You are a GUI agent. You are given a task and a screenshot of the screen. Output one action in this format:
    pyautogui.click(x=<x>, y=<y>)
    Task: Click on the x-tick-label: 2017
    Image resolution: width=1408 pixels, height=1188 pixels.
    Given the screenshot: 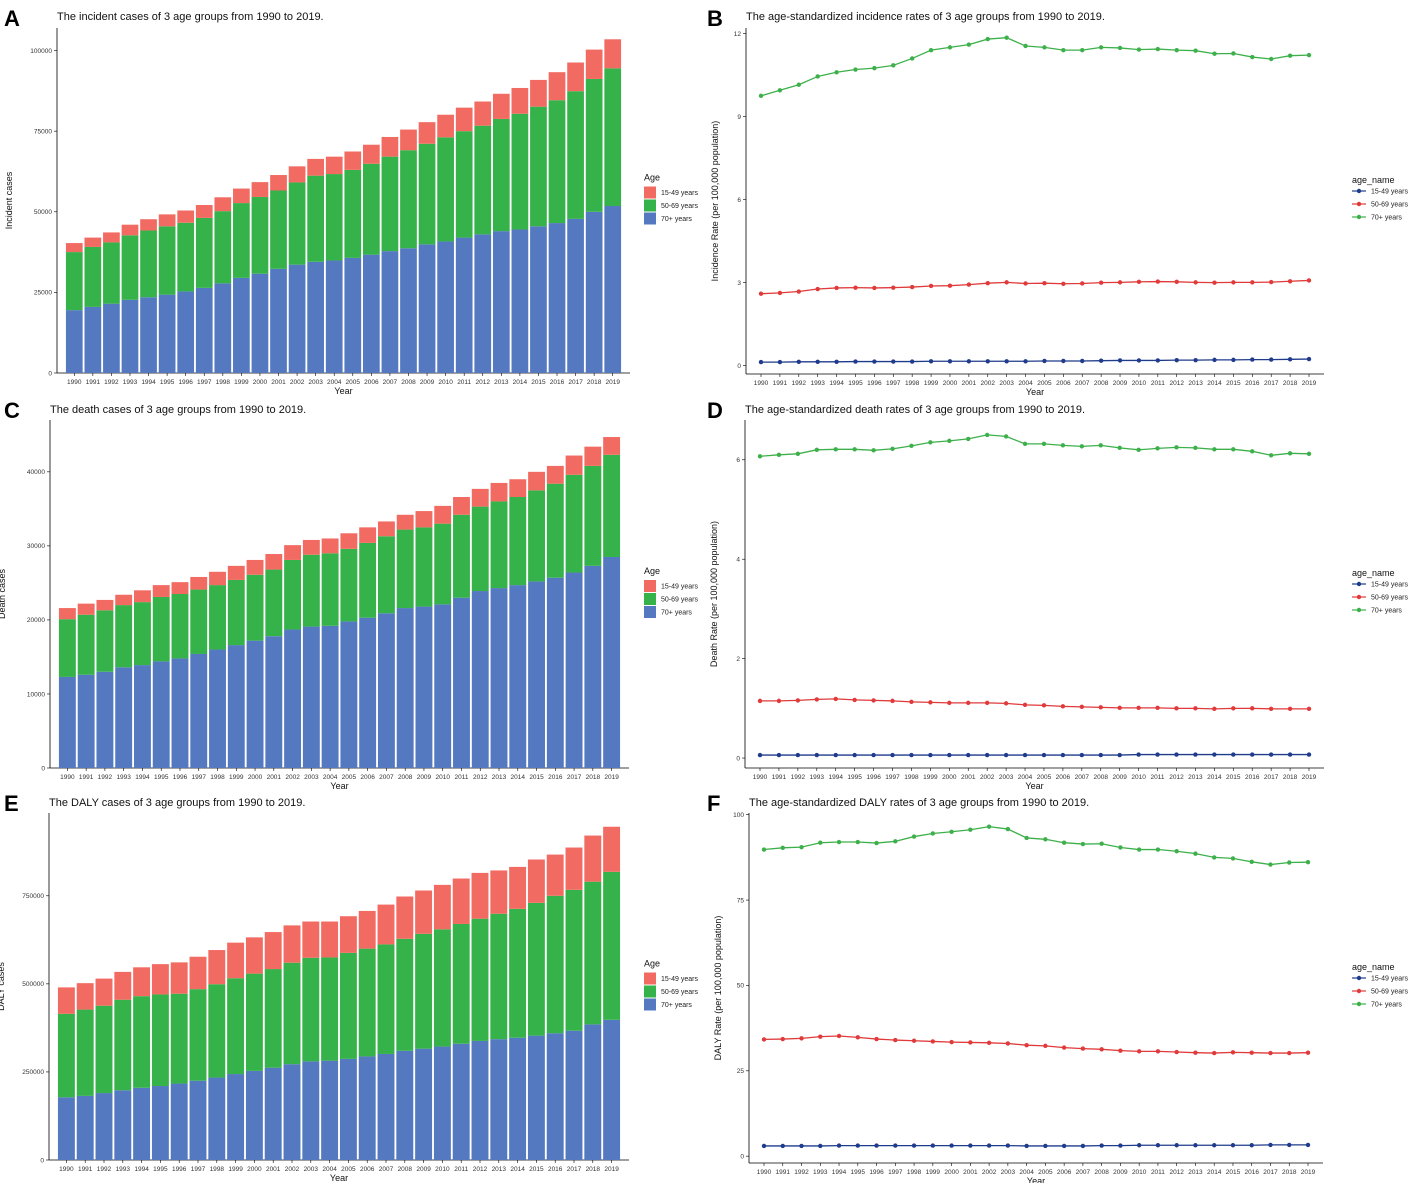 What is the action you would take?
    pyautogui.click(x=1271, y=383)
    